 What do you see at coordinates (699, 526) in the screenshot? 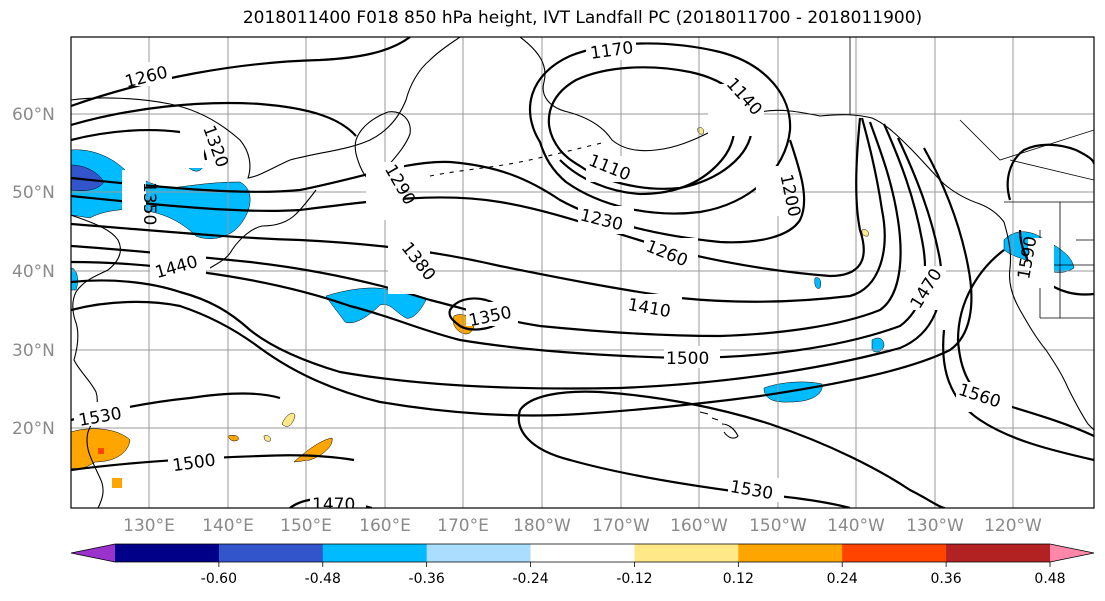
I see `lon-label: 160°W` at bounding box center [699, 526].